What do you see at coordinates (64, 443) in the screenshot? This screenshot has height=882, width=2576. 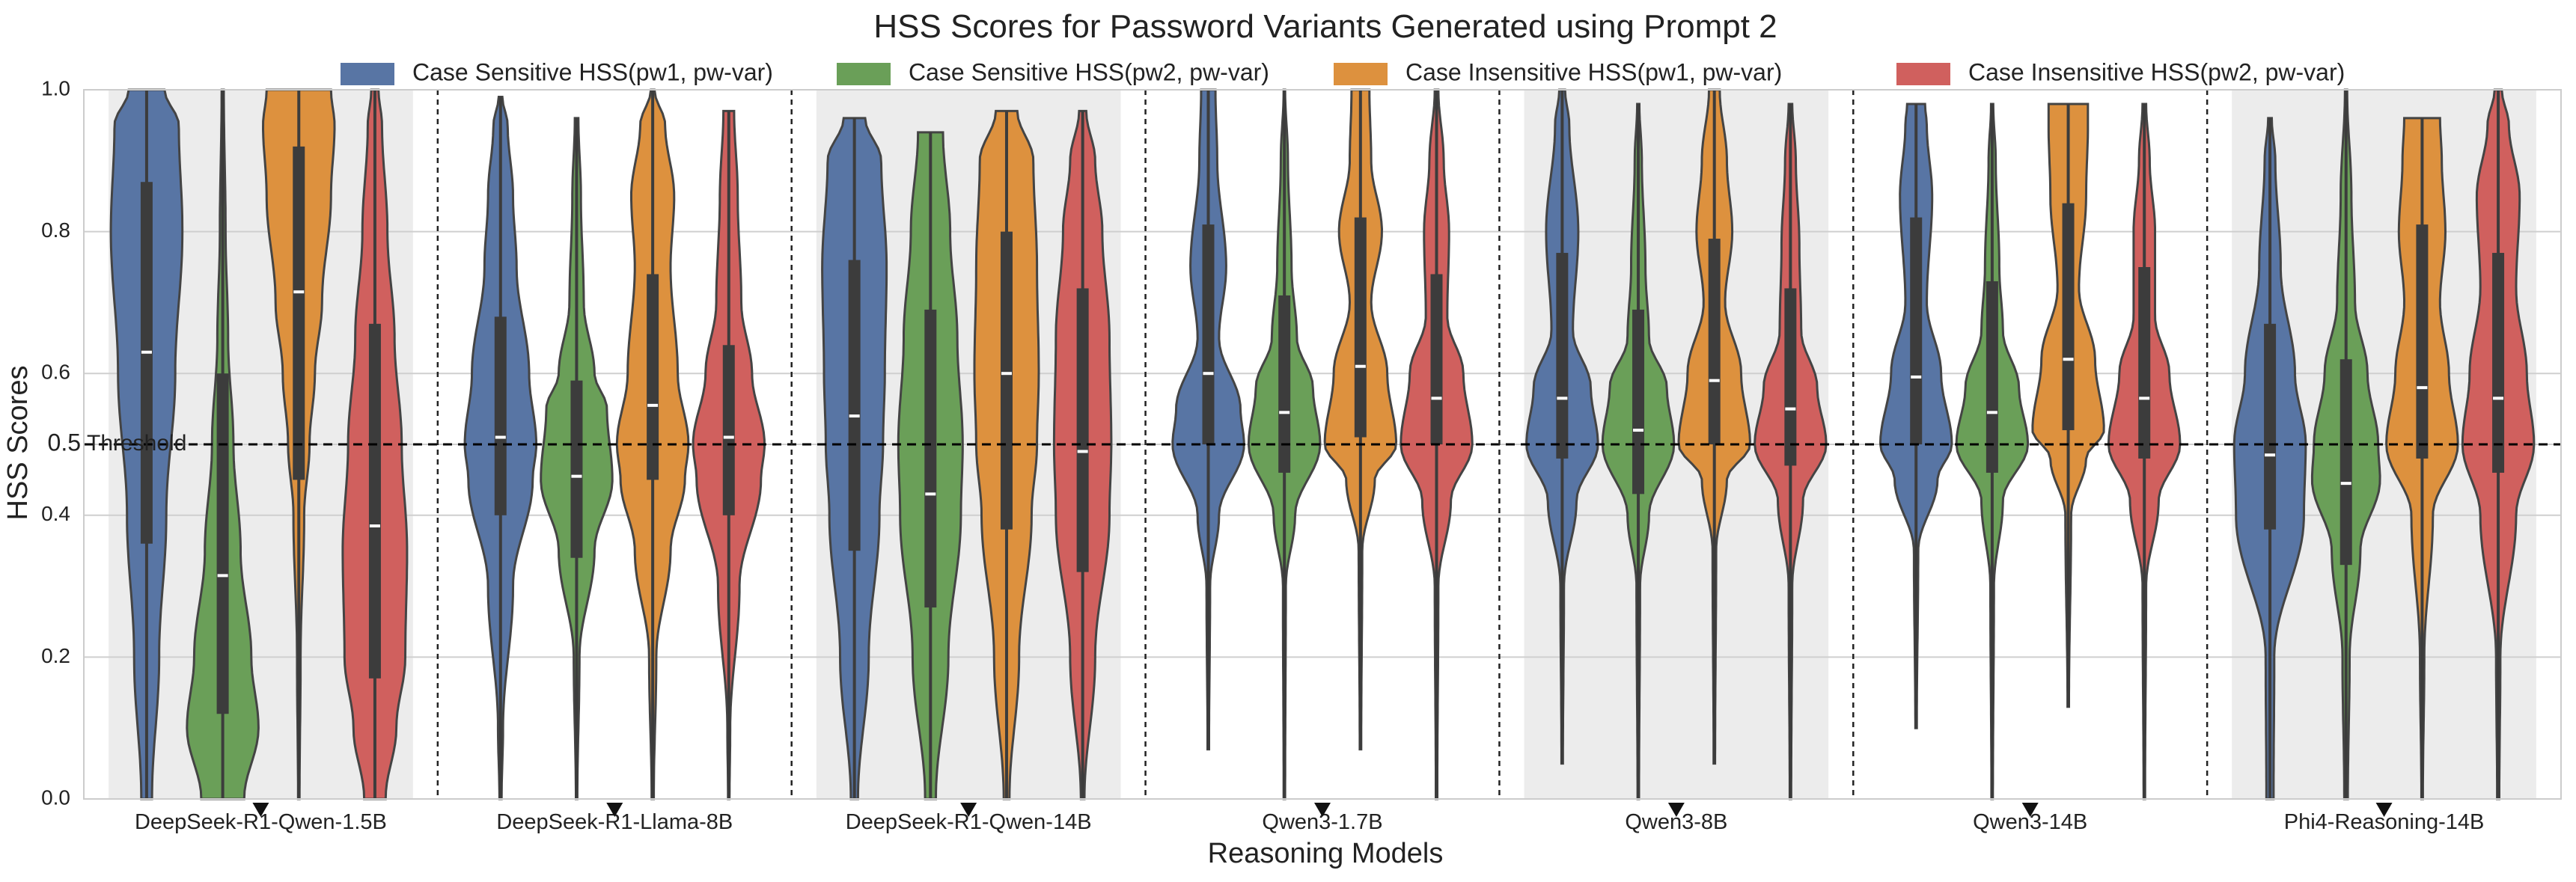 I see `y-tick-label: 0.5` at bounding box center [64, 443].